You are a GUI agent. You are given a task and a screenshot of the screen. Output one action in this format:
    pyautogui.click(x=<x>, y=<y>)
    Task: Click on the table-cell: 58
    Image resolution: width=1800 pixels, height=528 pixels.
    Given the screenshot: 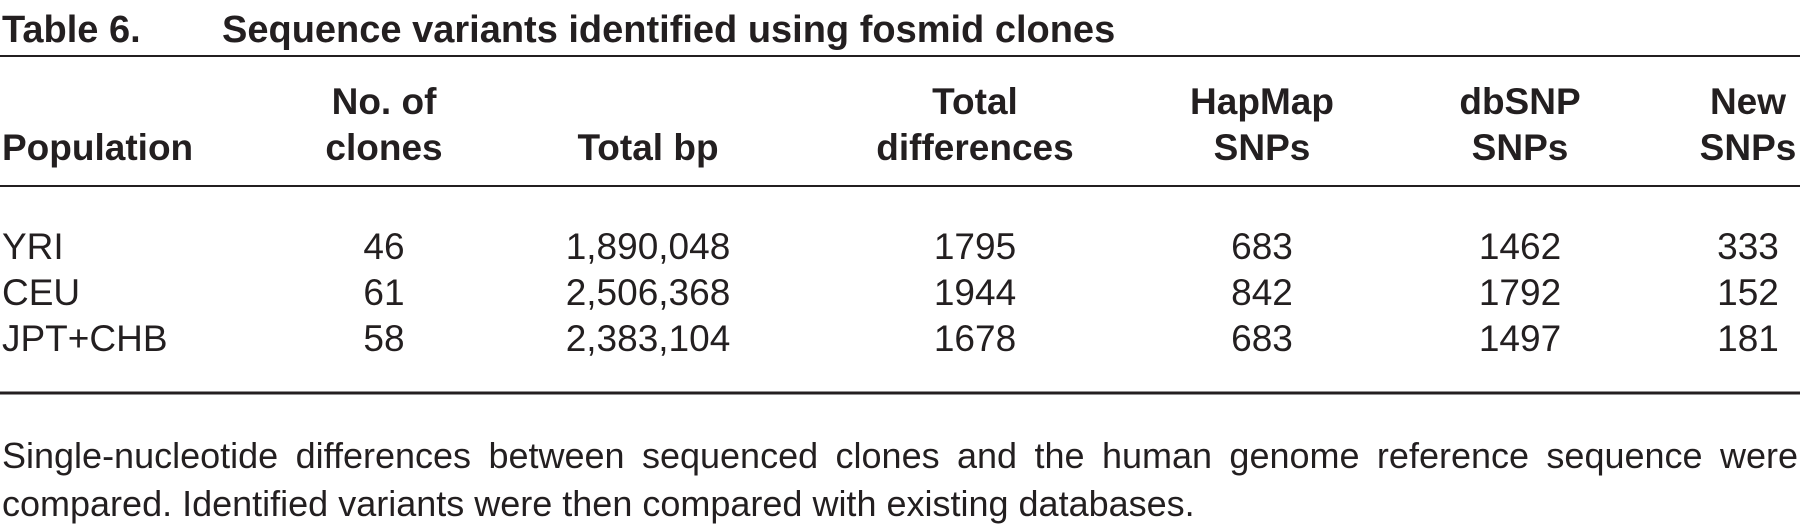 What is the action you would take?
    pyautogui.click(x=383, y=338)
    